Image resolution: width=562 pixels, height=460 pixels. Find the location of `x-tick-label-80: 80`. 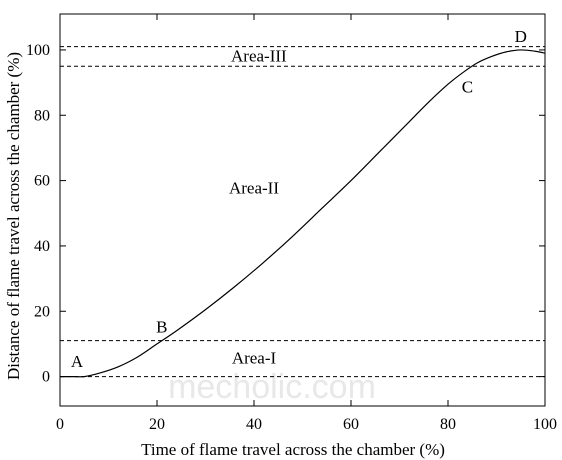

x-tick-label-80: 80 is located at coordinates (448, 424).